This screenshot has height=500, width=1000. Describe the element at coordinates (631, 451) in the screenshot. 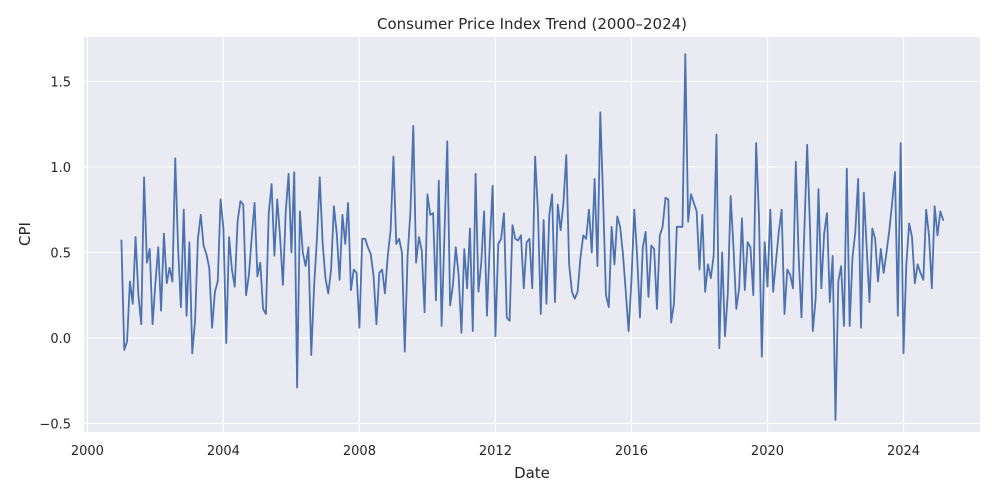

I see `x-tick-label: 2016` at that location.